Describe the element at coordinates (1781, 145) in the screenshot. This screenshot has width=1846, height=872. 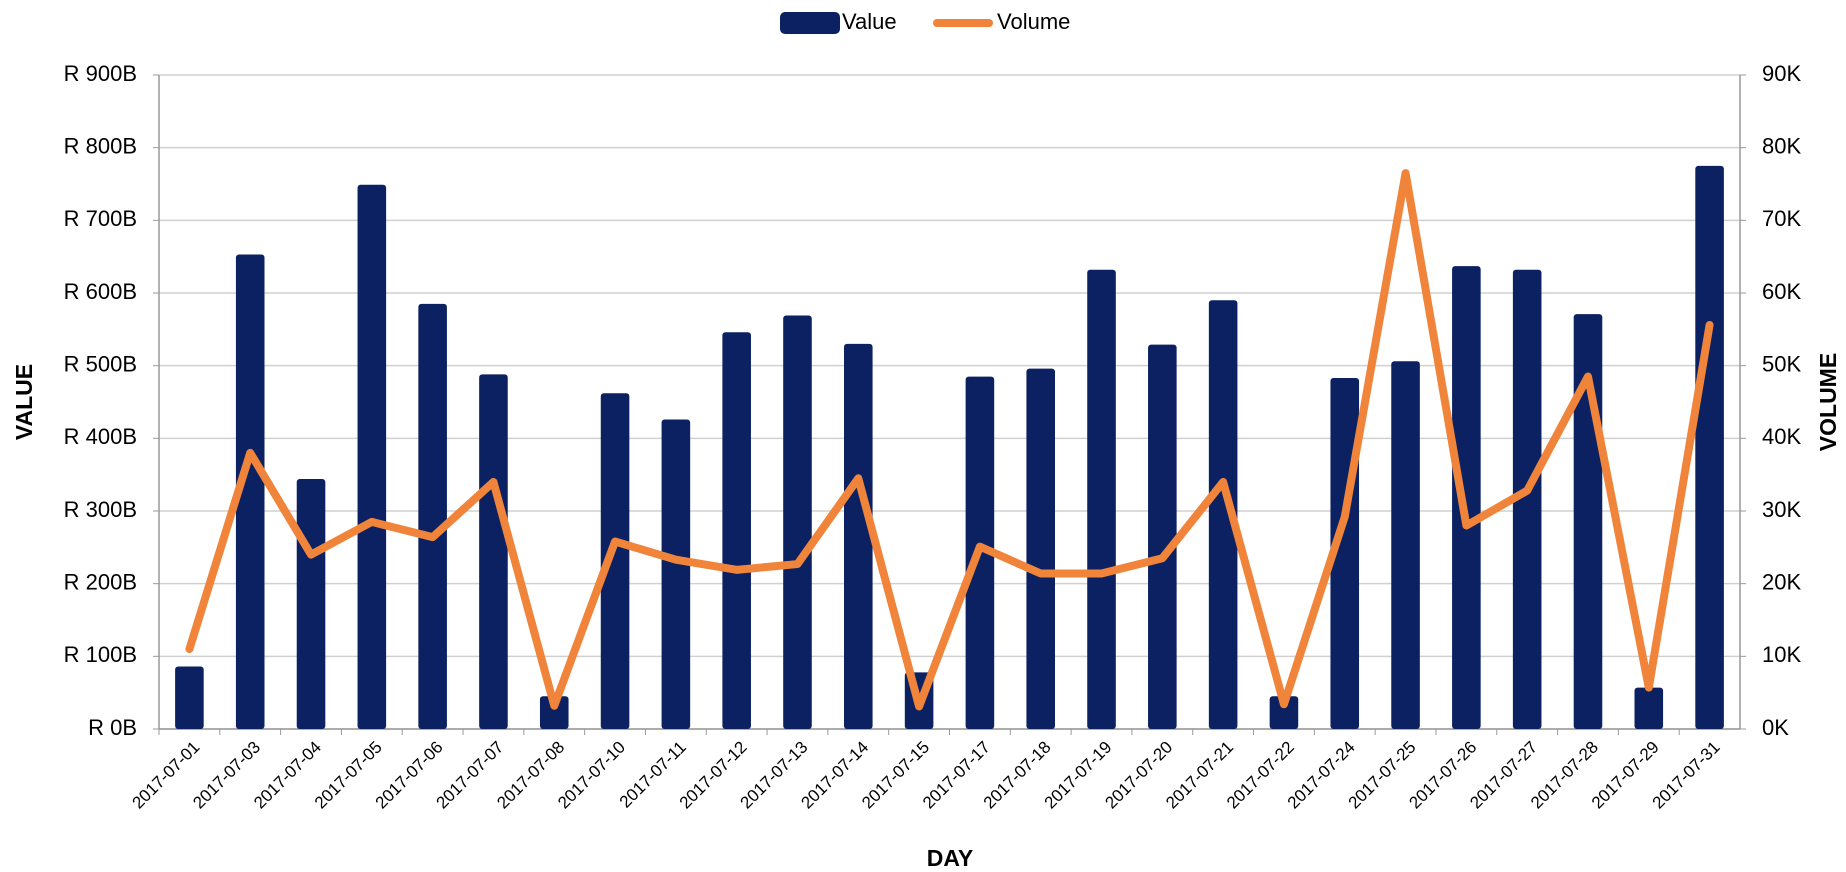
I see `y2-tick-label: 80K` at that location.